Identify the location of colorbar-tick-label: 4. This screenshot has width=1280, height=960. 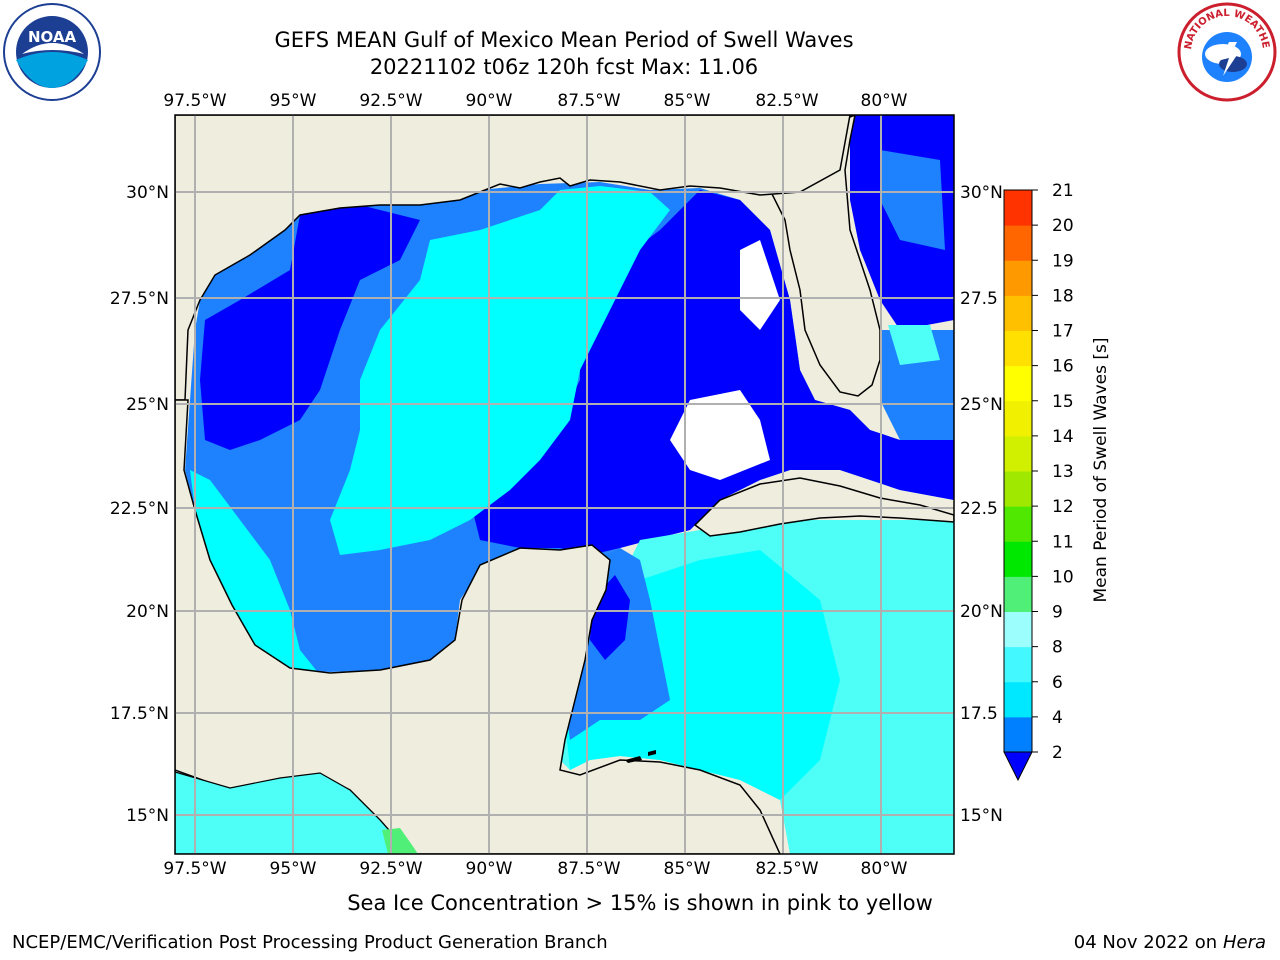
(1057, 718).